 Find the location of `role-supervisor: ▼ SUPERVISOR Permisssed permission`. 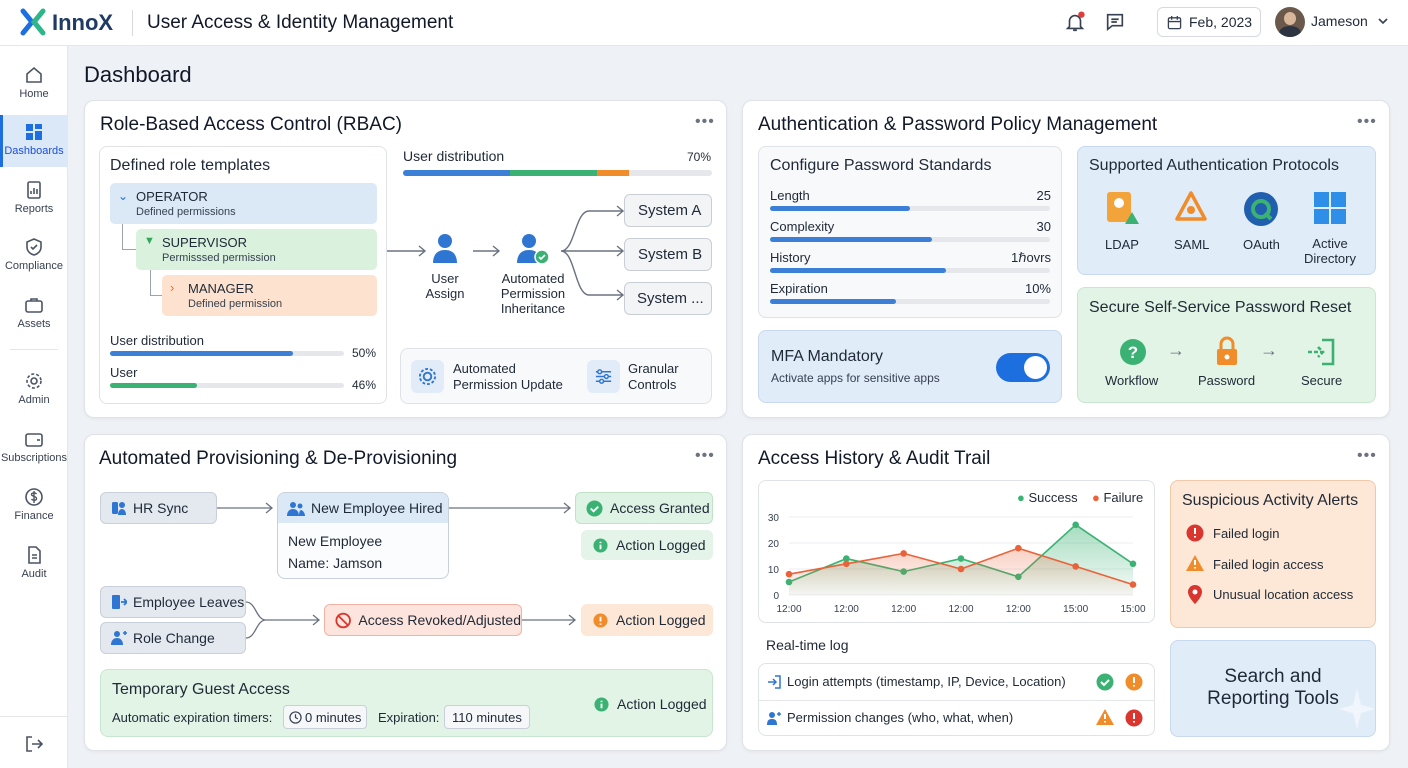

role-supervisor: ▼ SUPERVISOR Permisssed permission is located at coordinates (256, 249).